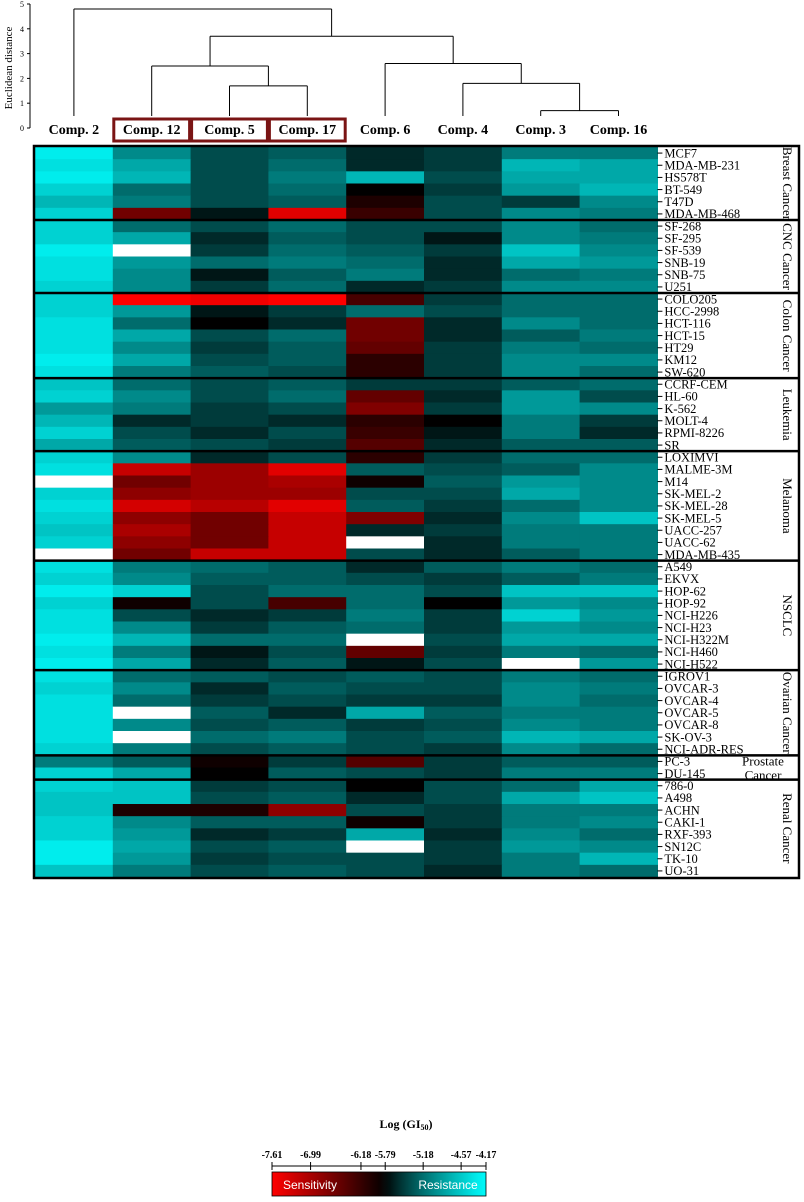 This screenshot has height=1202, width=804. What do you see at coordinates (690, 652) in the screenshot?
I see `row-label: NCI-H460` at bounding box center [690, 652].